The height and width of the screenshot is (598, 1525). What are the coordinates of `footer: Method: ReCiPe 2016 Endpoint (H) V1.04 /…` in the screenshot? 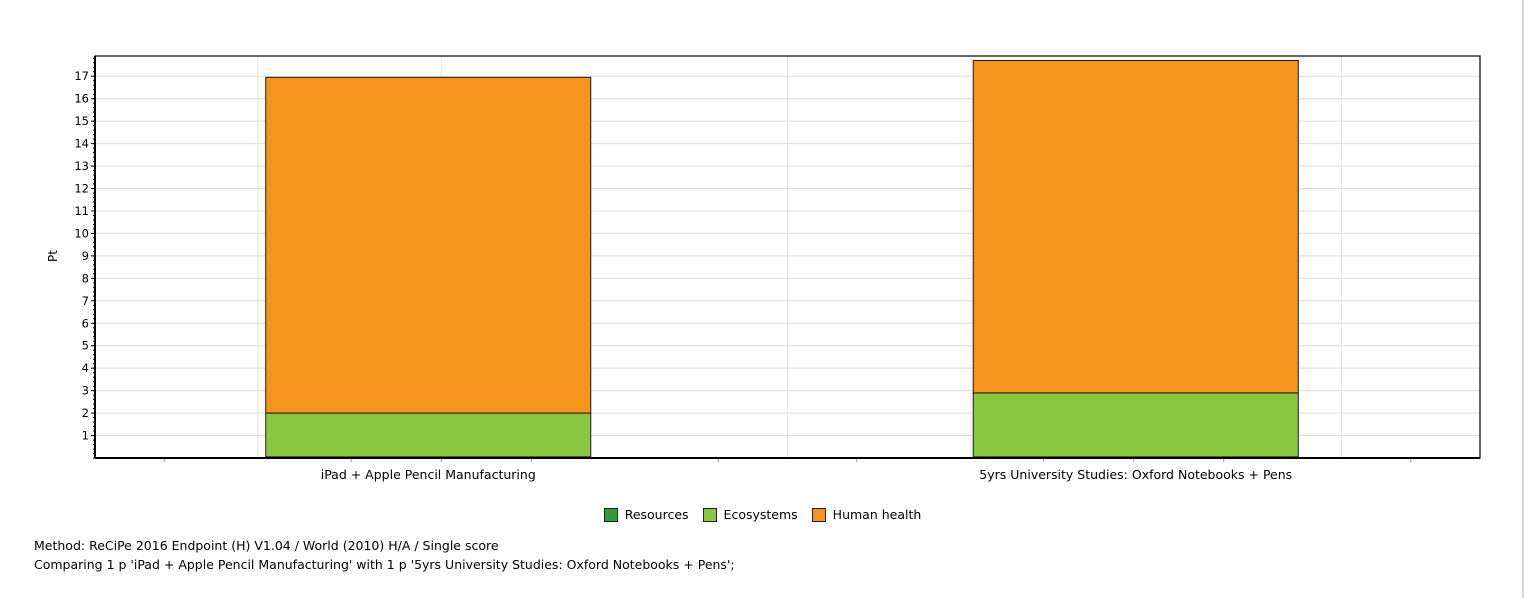 It's located at (384, 555).